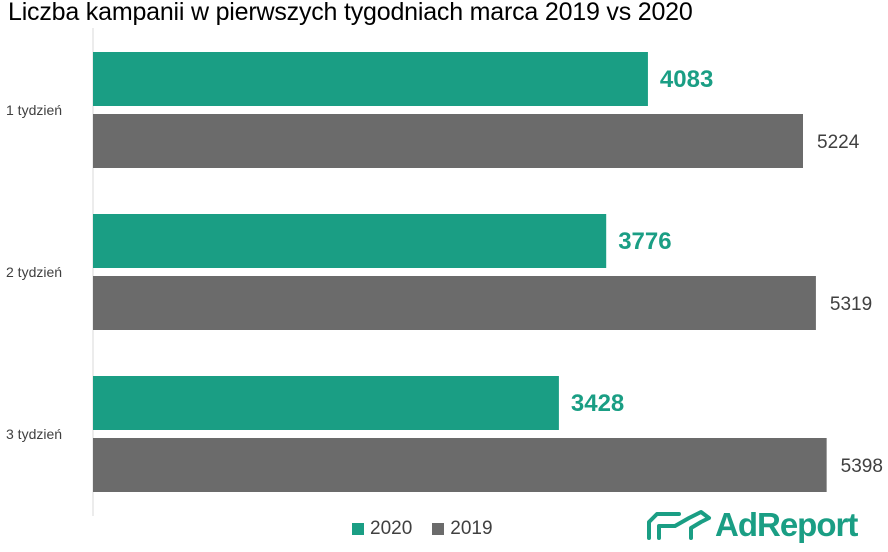 Image resolution: width=888 pixels, height=552 pixels. What do you see at coordinates (34, 272) in the screenshot?
I see `category-label: 2 tydzień` at bounding box center [34, 272].